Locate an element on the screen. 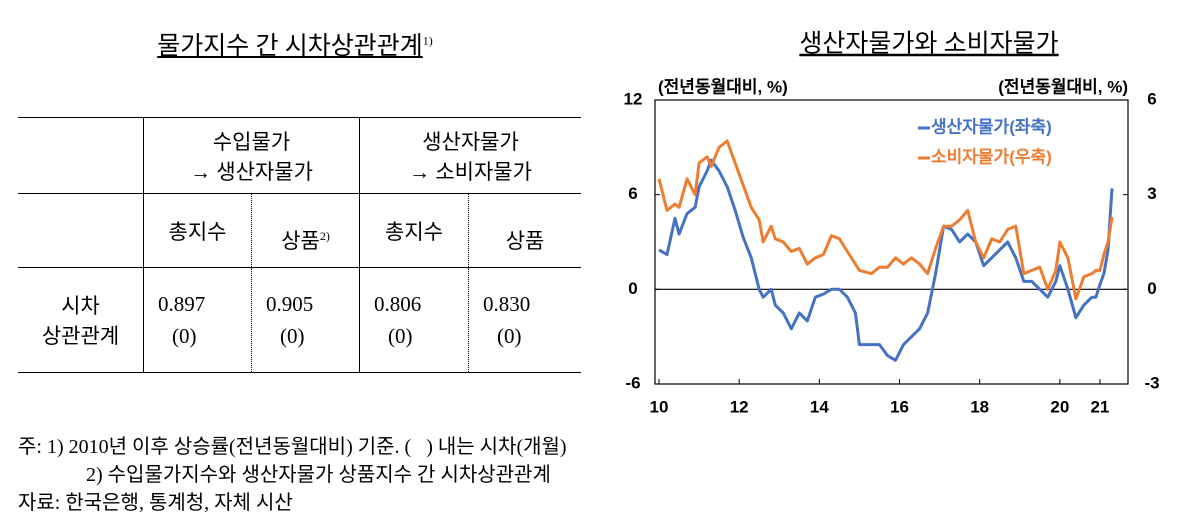 The image size is (1189, 531). y-tick-label: 12 is located at coordinates (633, 98).